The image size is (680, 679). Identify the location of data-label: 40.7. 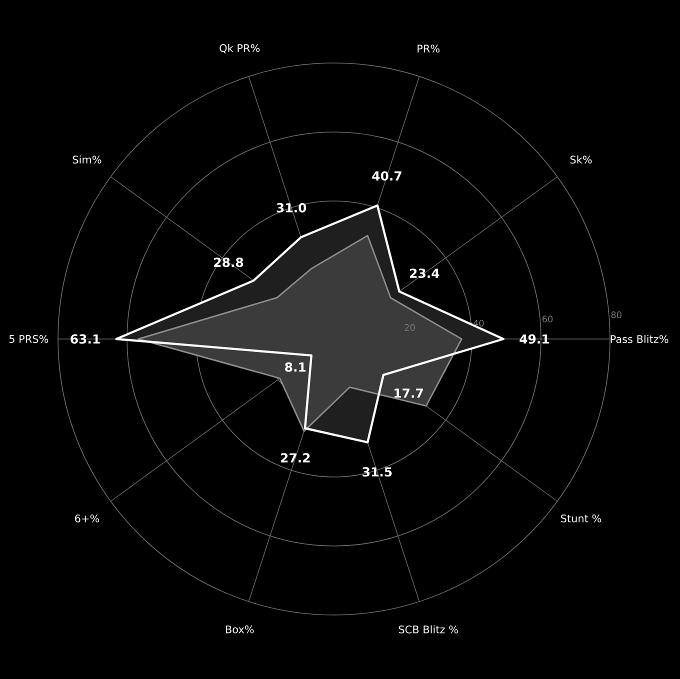
(387, 176).